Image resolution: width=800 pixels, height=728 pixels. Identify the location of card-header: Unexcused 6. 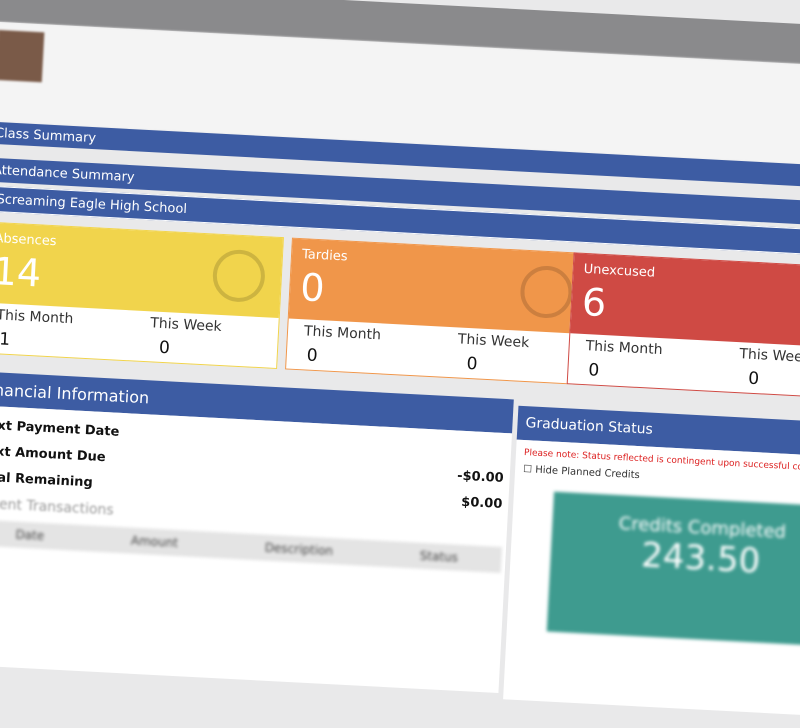
(685, 301).